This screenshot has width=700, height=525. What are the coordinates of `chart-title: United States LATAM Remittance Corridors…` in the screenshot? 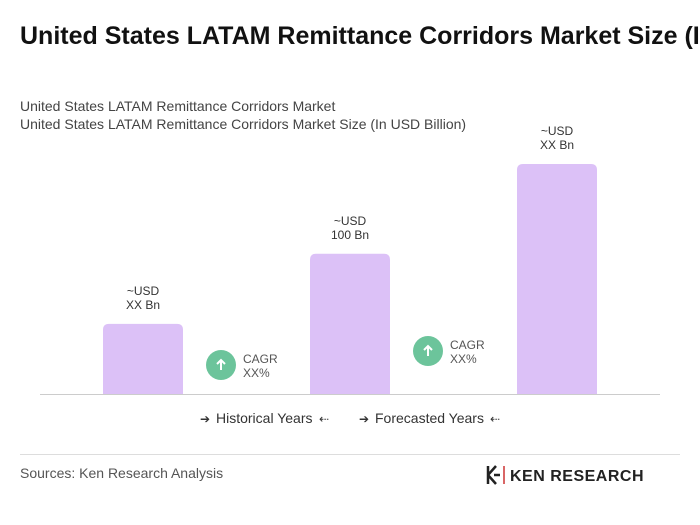 It's located at (360, 36).